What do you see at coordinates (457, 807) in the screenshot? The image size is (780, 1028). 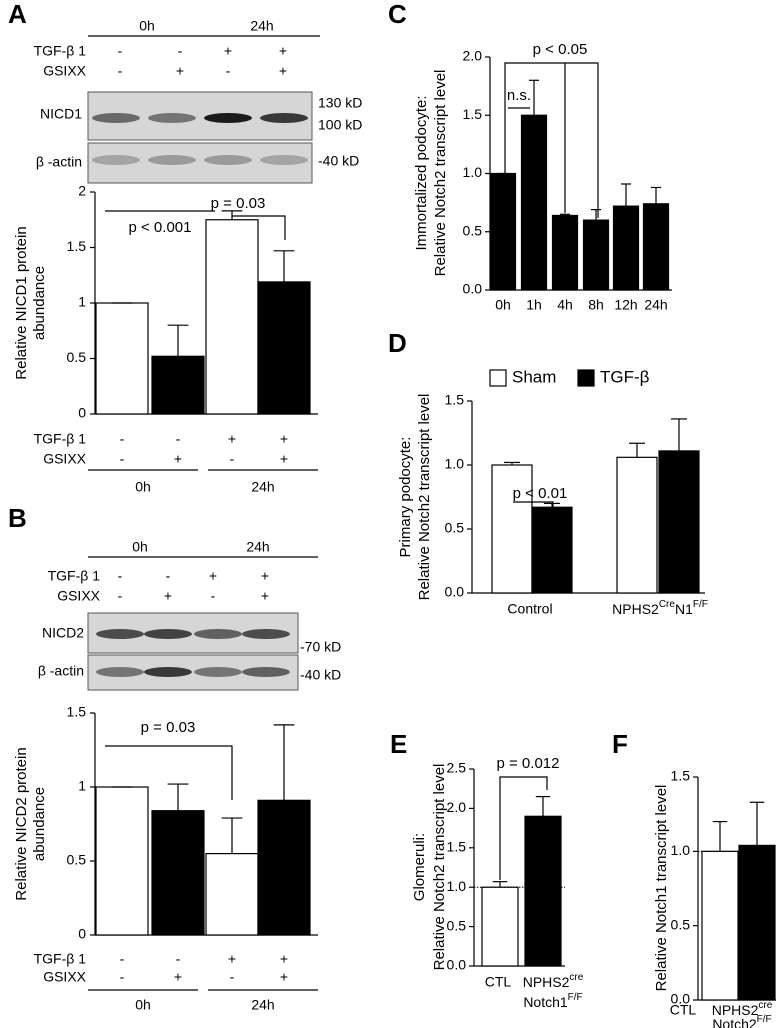 I see `y-tick-label: 2.0` at bounding box center [457, 807].